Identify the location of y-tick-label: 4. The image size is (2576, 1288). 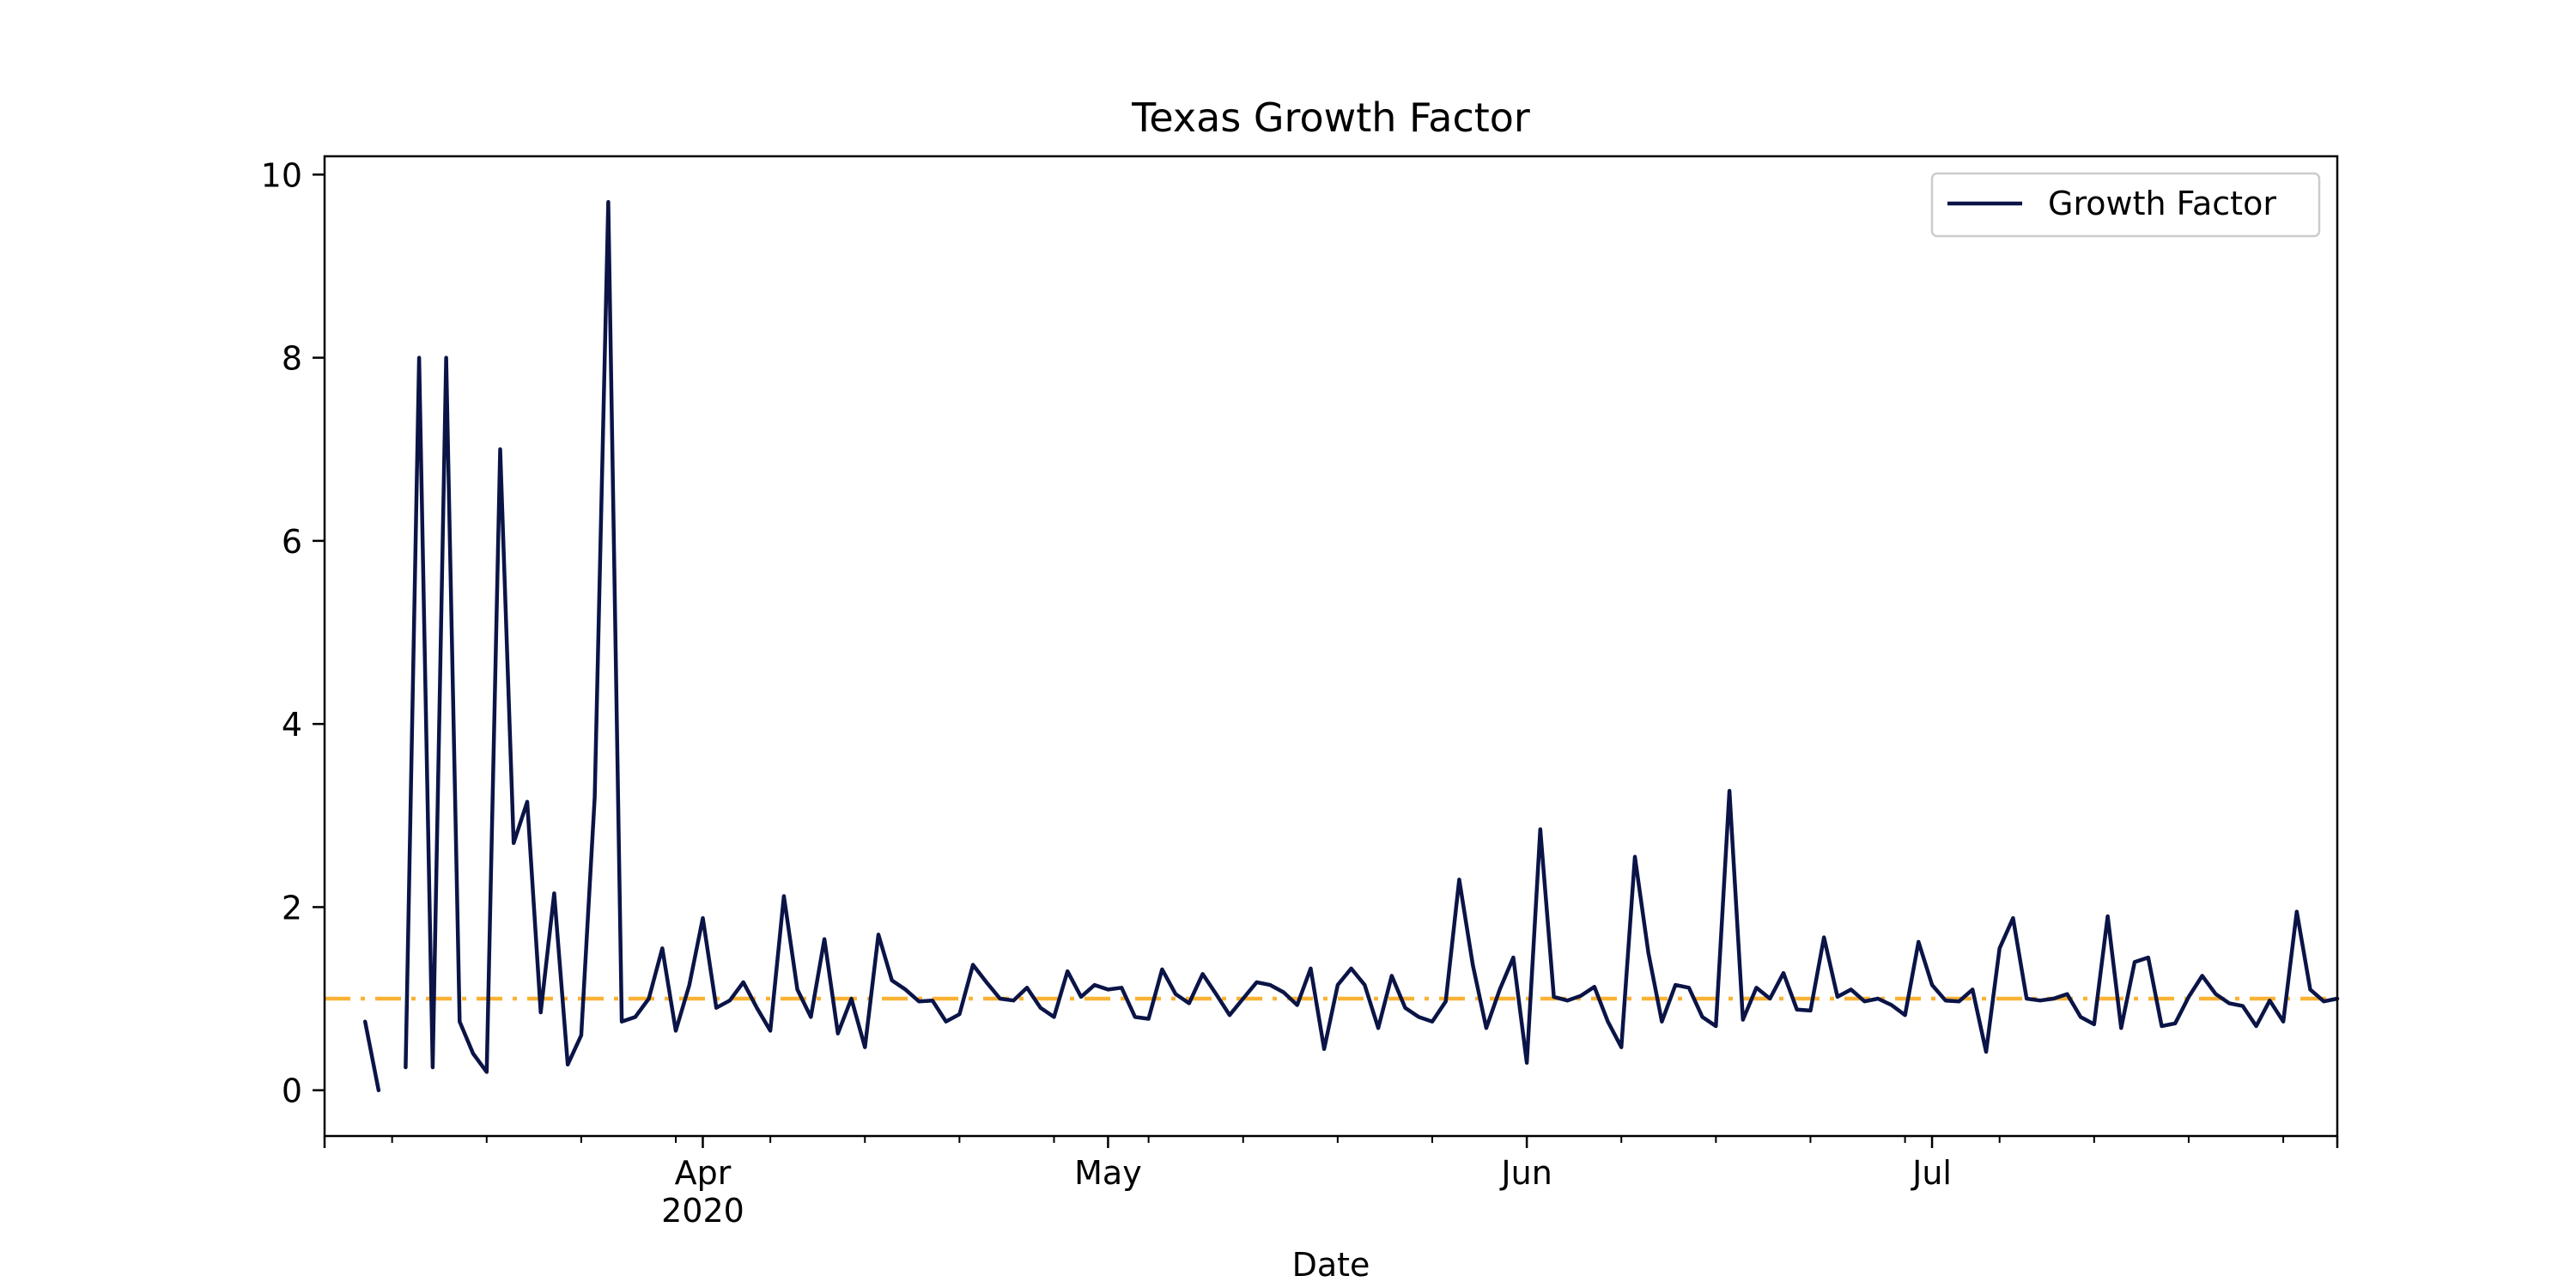
(292, 725).